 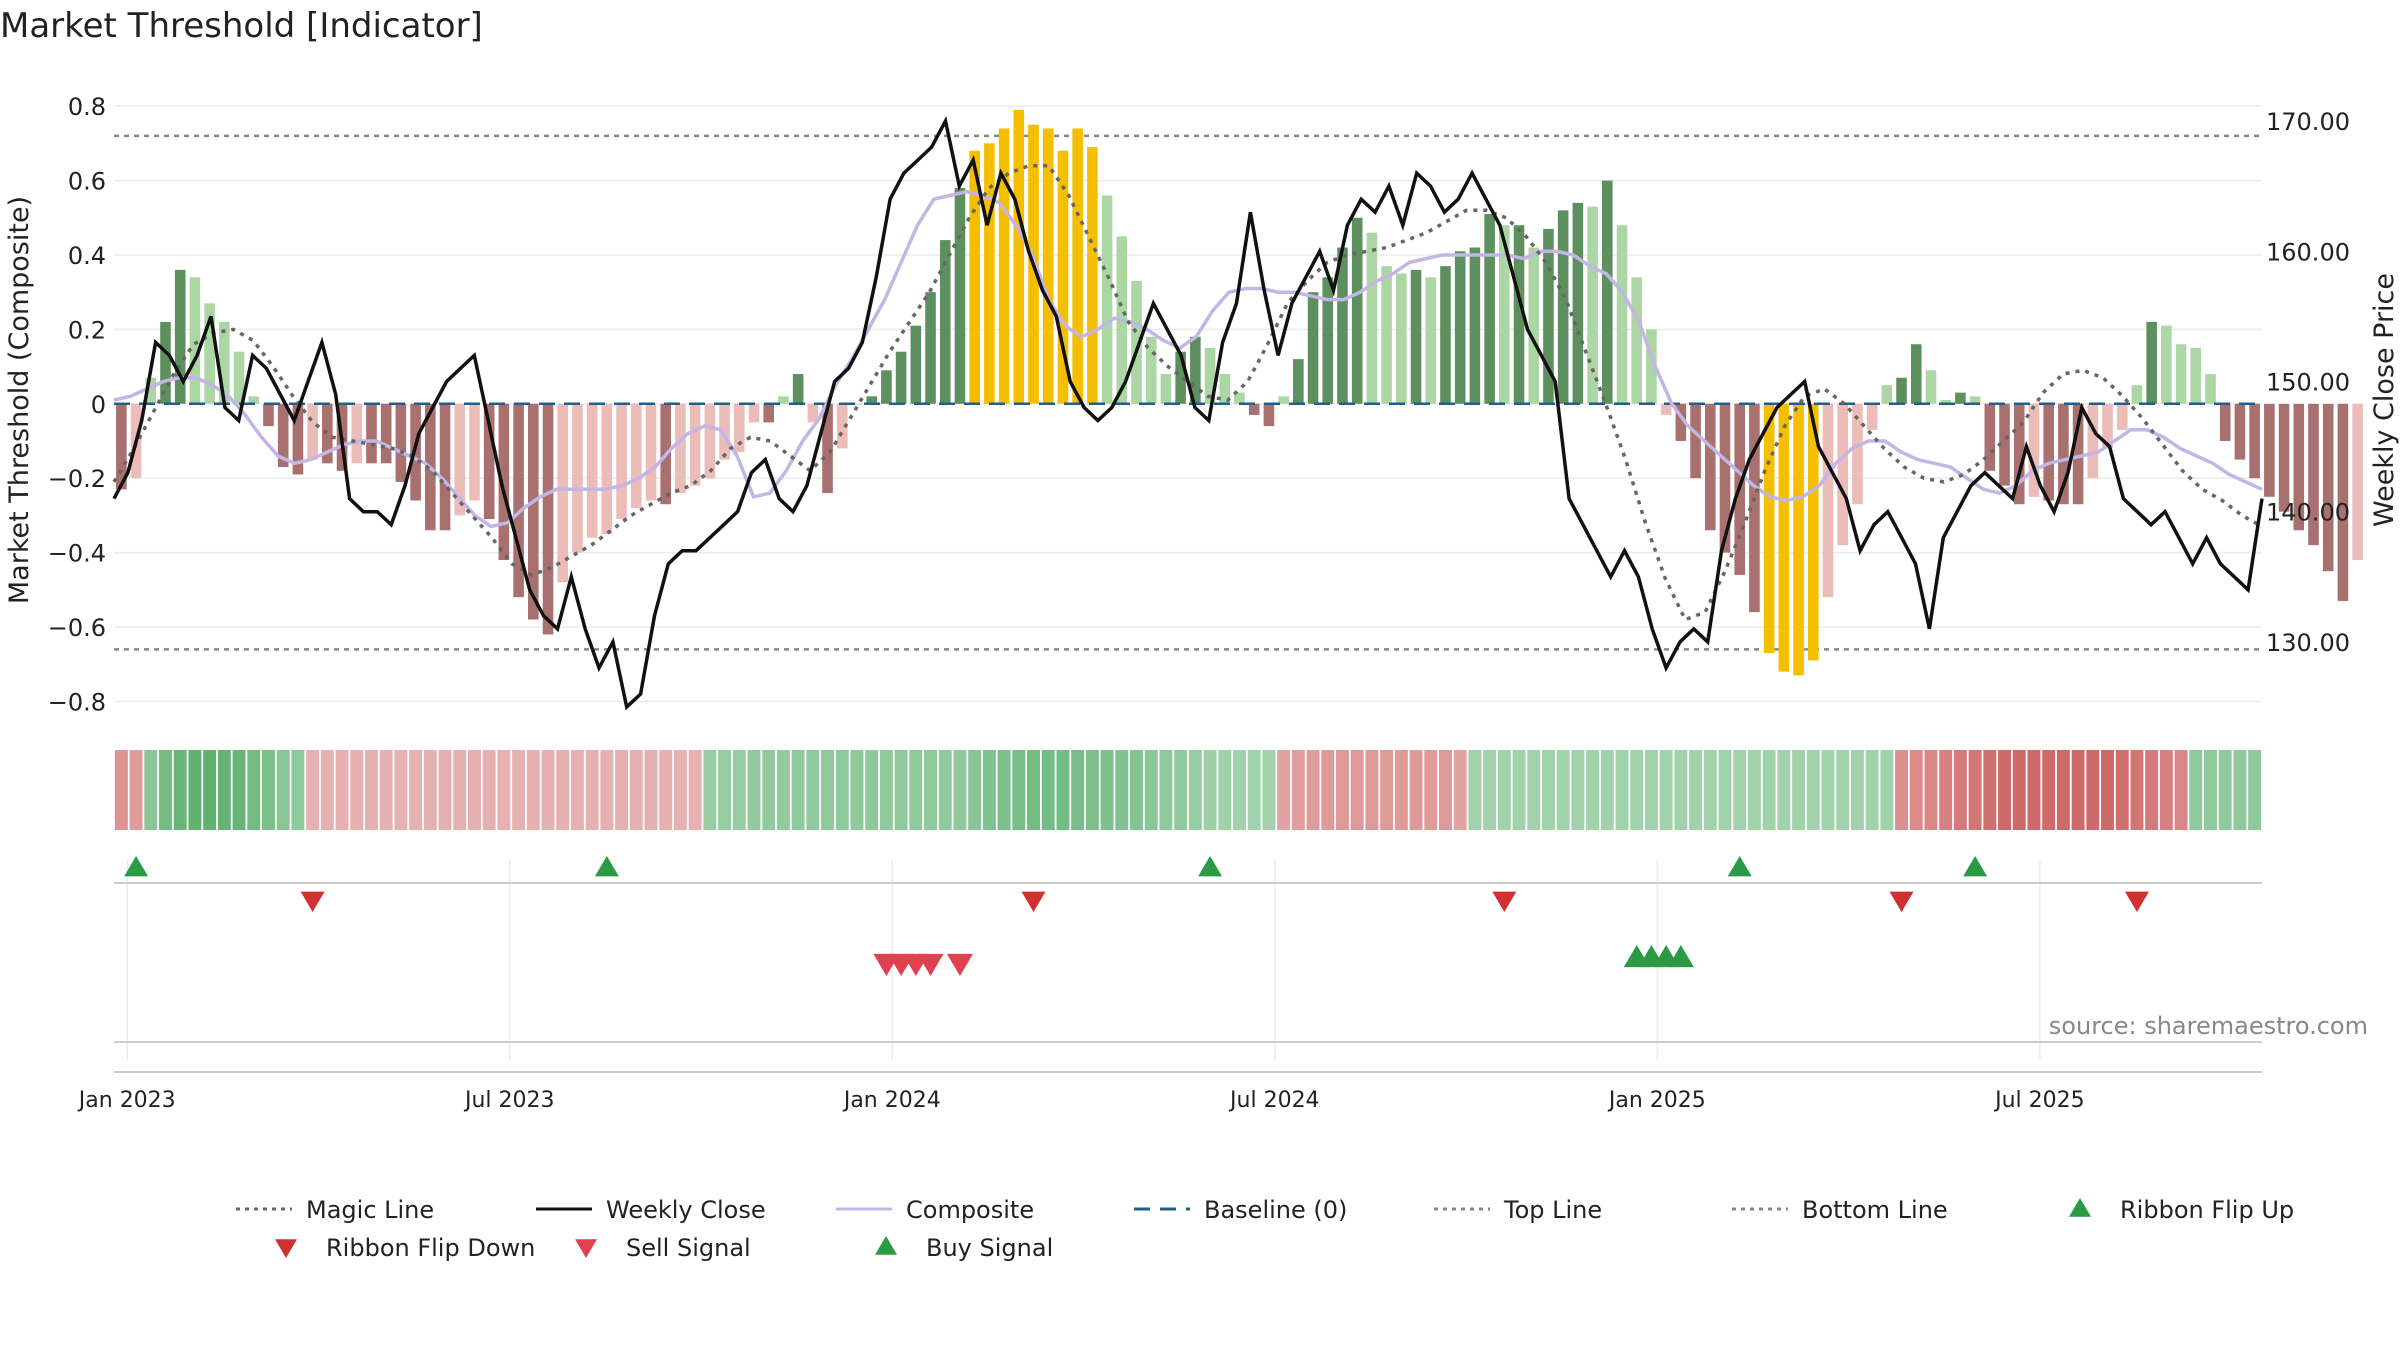 What do you see at coordinates (77, 479) in the screenshot?
I see `y-tick-label-5: −0.2` at bounding box center [77, 479].